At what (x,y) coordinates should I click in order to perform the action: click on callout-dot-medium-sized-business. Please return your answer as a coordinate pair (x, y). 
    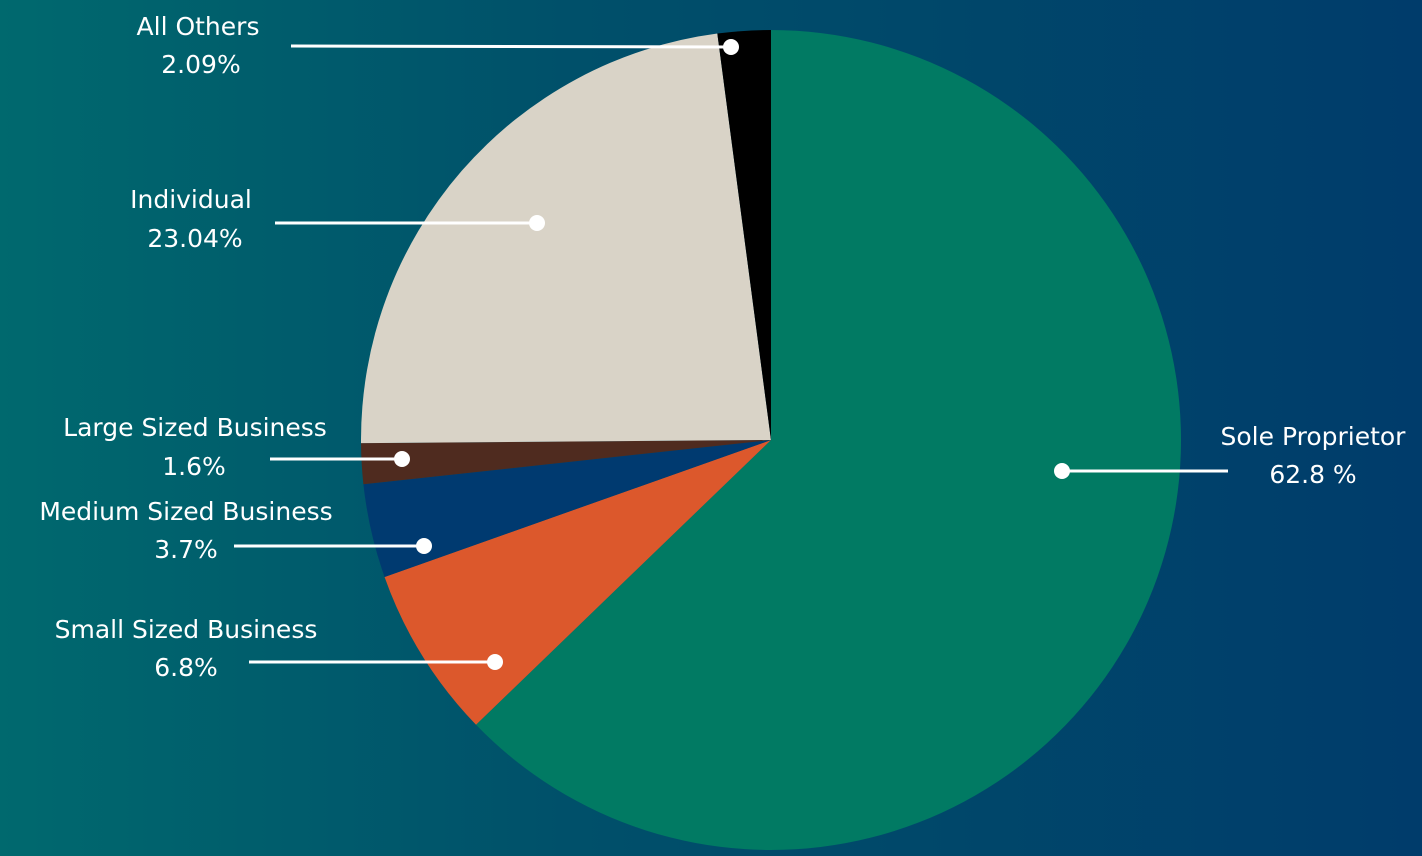
    Looking at the image, I should click on (424, 546).